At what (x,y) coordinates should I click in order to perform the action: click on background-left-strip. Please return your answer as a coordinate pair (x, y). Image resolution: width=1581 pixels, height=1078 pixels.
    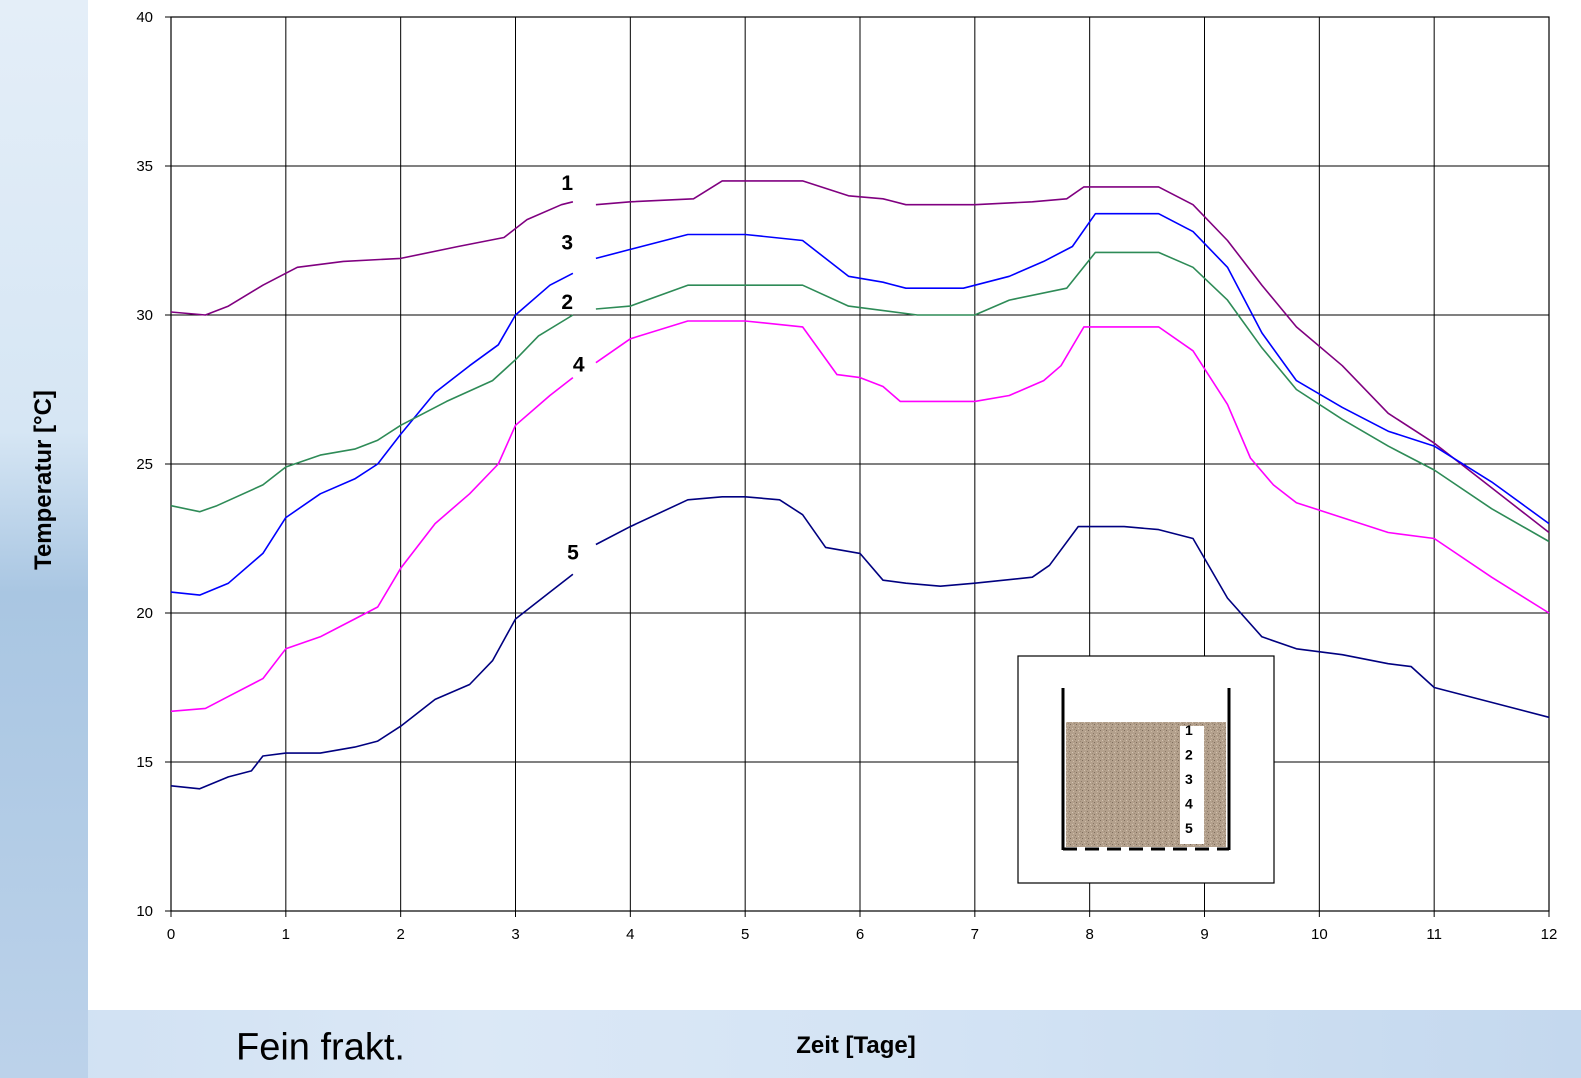
    Looking at the image, I should click on (44, 539).